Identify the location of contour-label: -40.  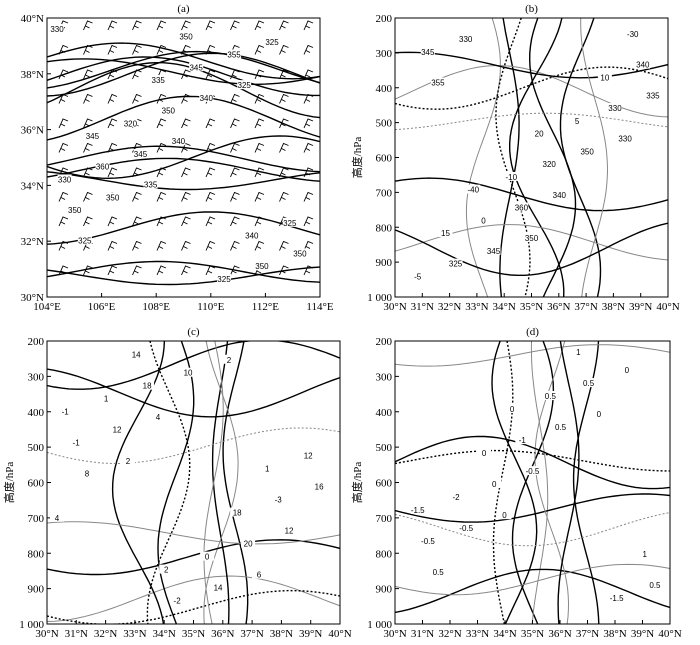
(474, 190).